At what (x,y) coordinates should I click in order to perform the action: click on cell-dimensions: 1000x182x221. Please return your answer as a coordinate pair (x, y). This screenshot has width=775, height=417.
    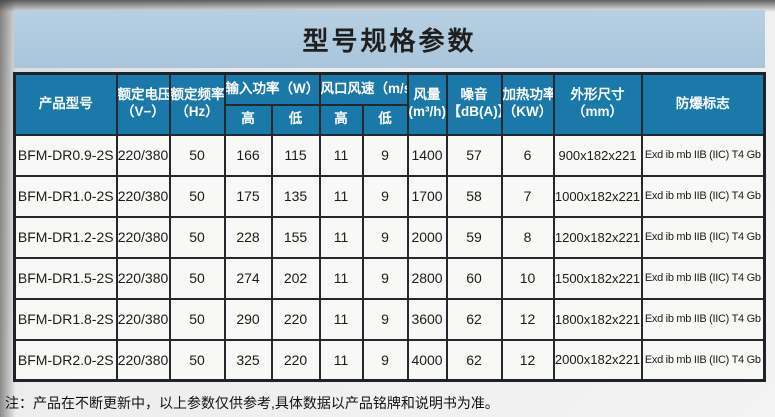
    Looking at the image, I should click on (597, 196).